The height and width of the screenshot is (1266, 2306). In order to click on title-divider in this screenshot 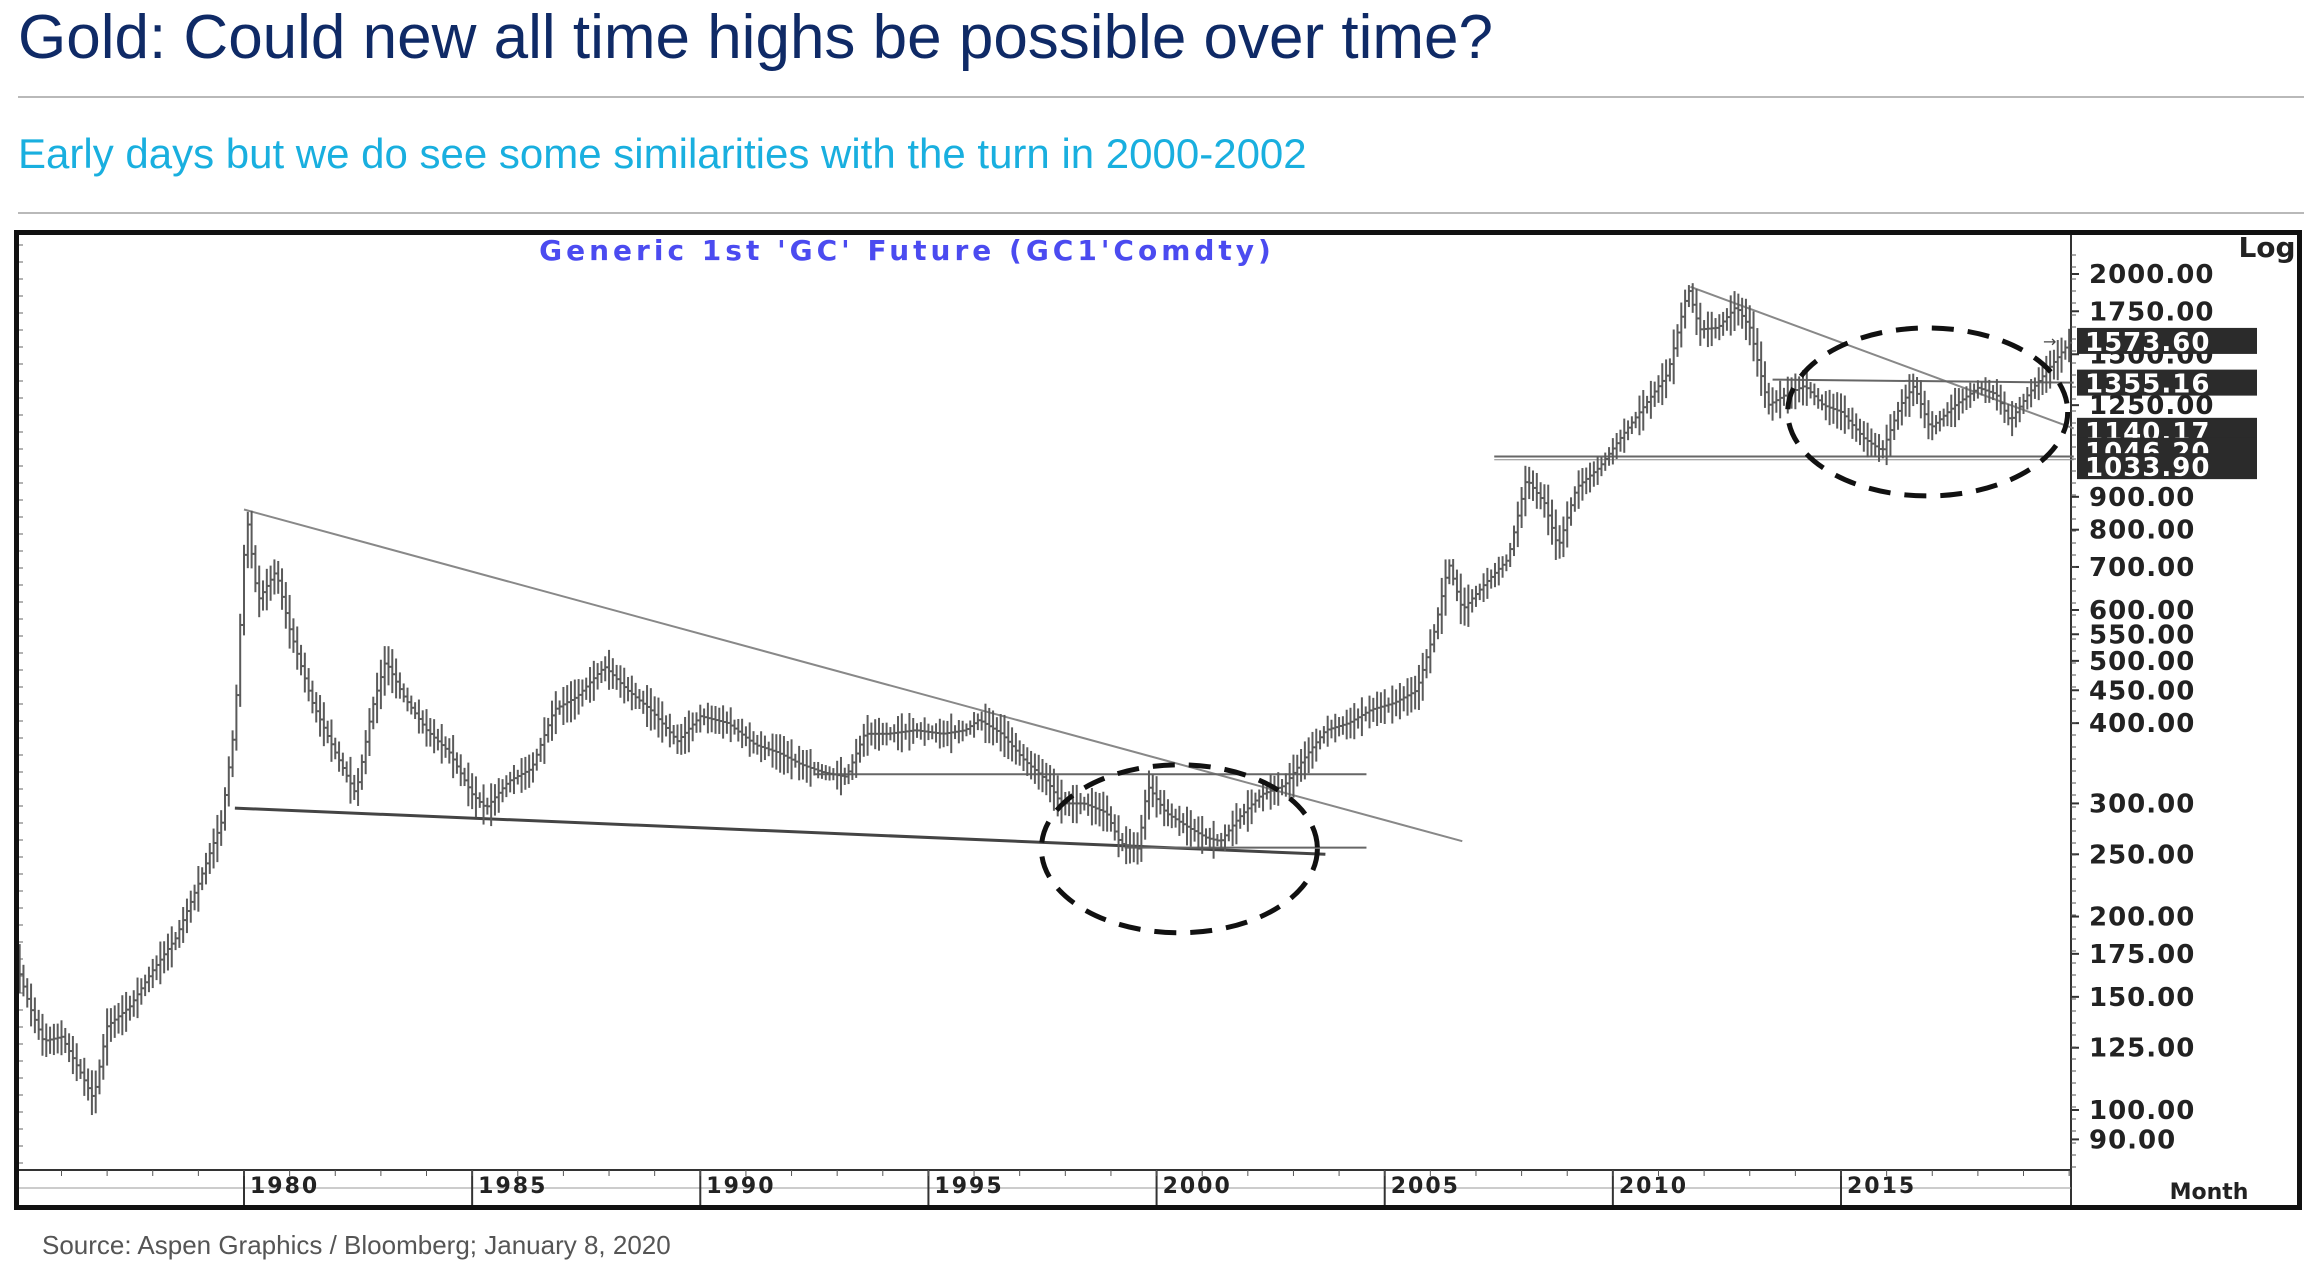, I will do `click(1161, 97)`.